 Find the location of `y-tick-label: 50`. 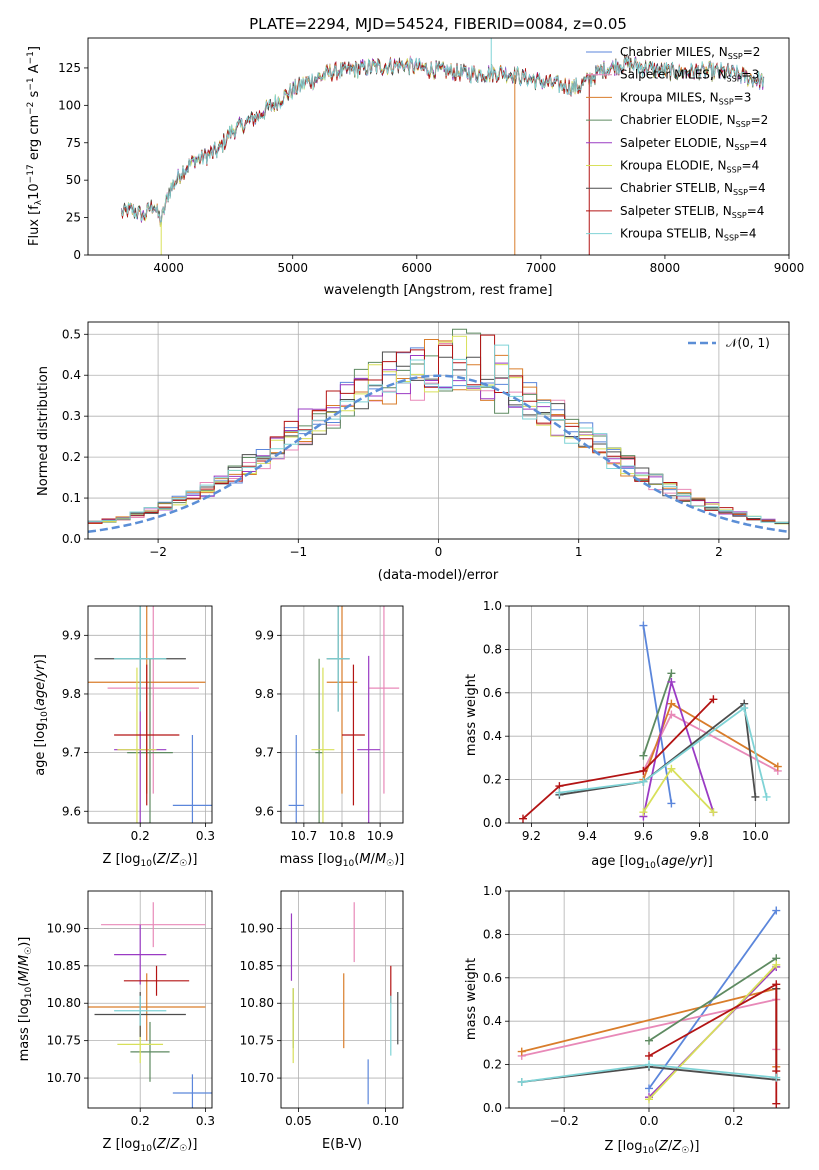

y-tick-label: 50 is located at coordinates (73, 180).